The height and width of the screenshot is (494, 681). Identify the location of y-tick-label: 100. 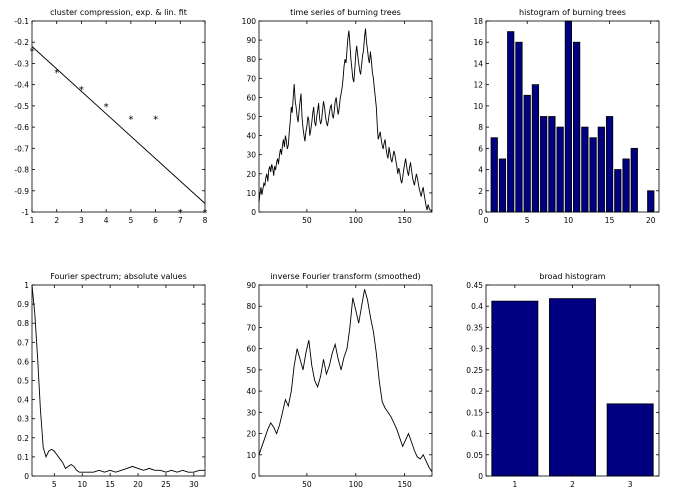
(249, 21).